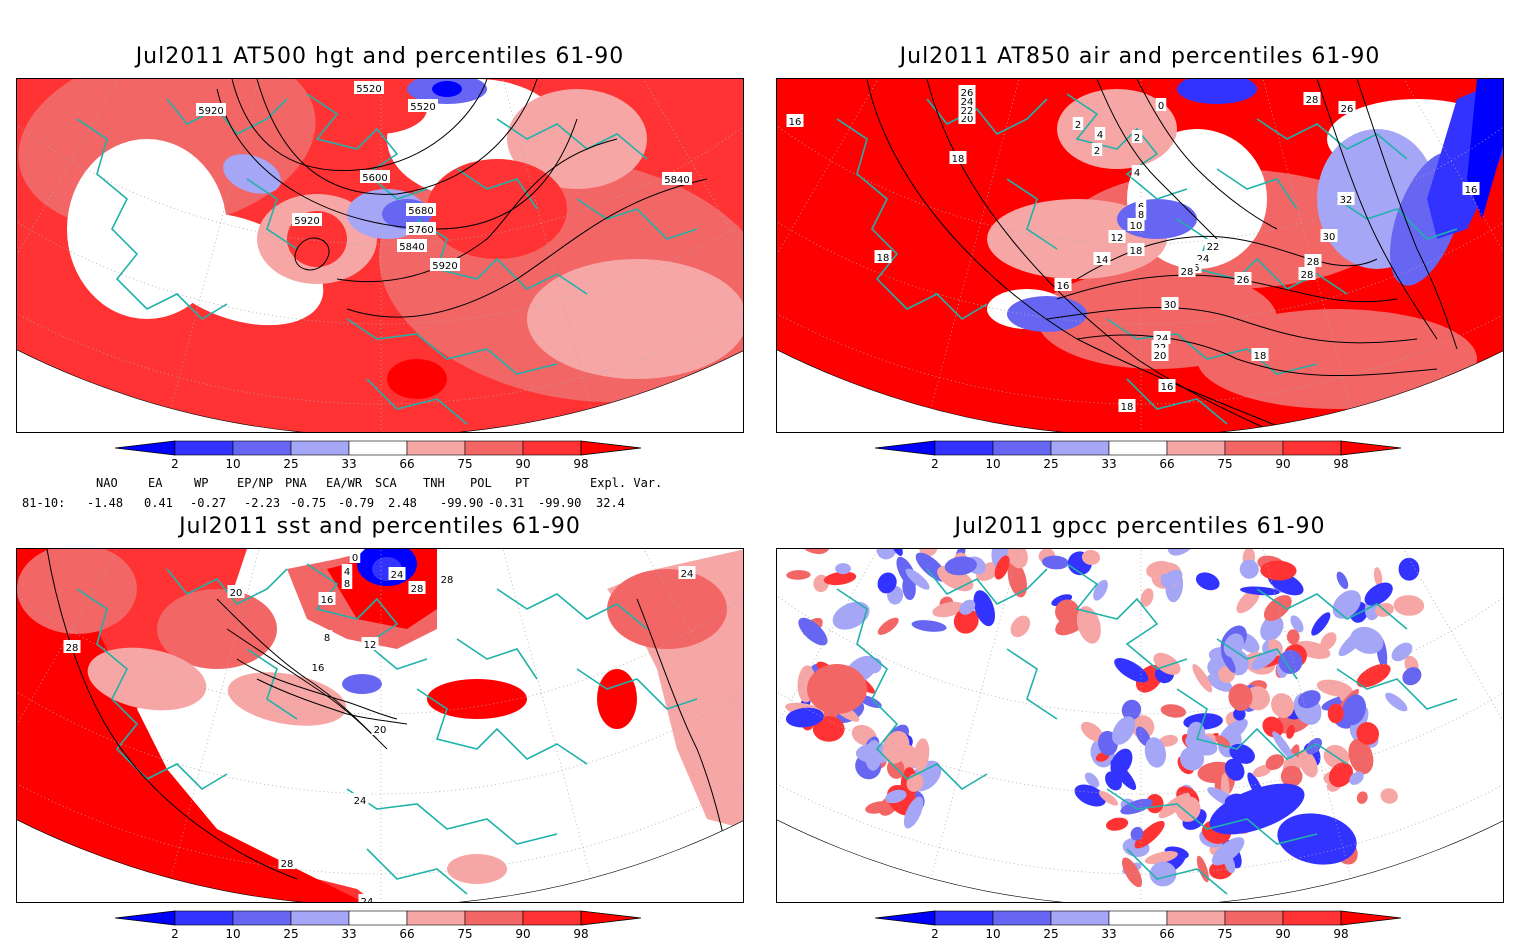  I want to click on contour-label: 4, so click(1137, 172).